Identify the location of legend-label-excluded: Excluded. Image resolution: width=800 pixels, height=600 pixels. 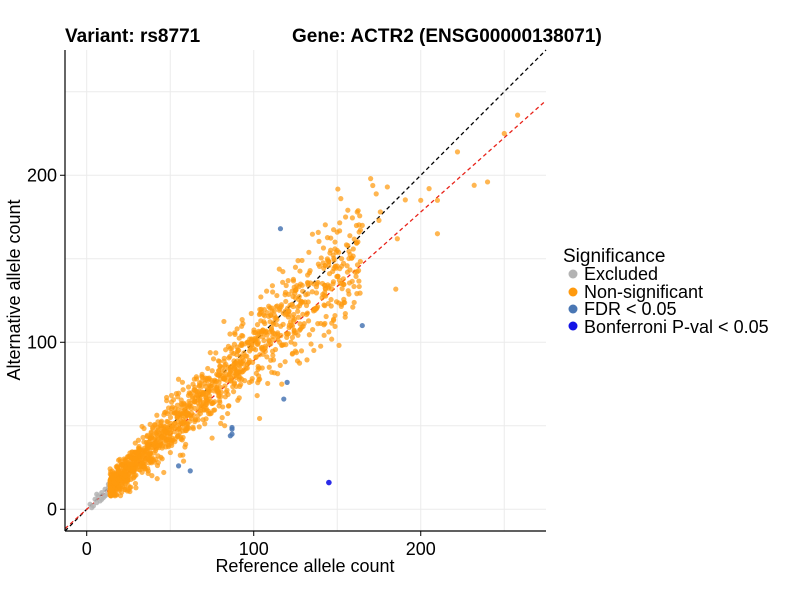
(621, 274).